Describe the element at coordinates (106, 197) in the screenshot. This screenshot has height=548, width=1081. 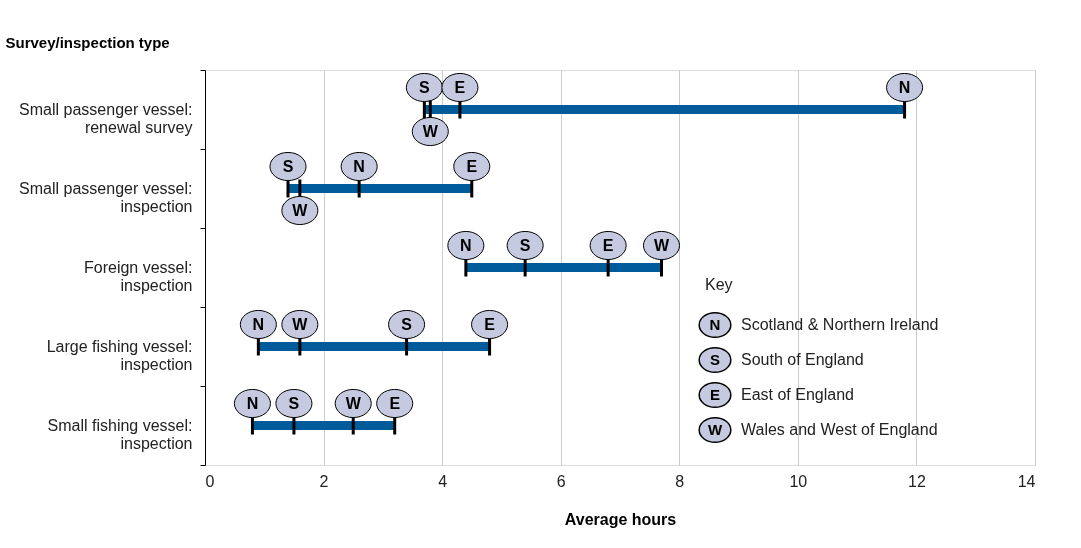
I see `y-tick-label: Small passenger vessel: inspection` at that location.